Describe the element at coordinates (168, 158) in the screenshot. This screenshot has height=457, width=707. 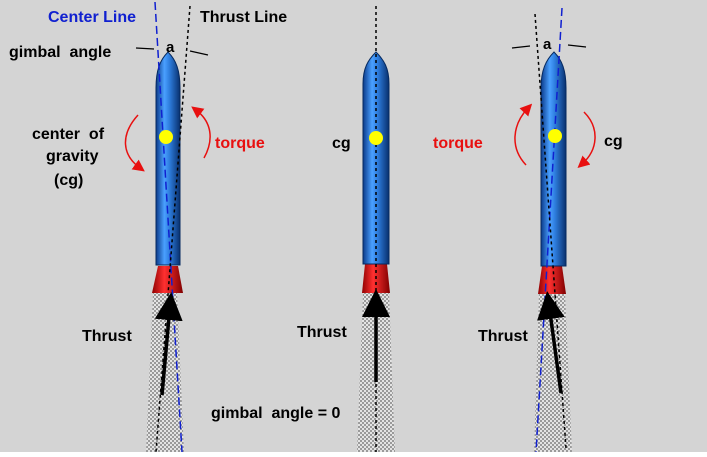
I see `left-rocket-body` at that location.